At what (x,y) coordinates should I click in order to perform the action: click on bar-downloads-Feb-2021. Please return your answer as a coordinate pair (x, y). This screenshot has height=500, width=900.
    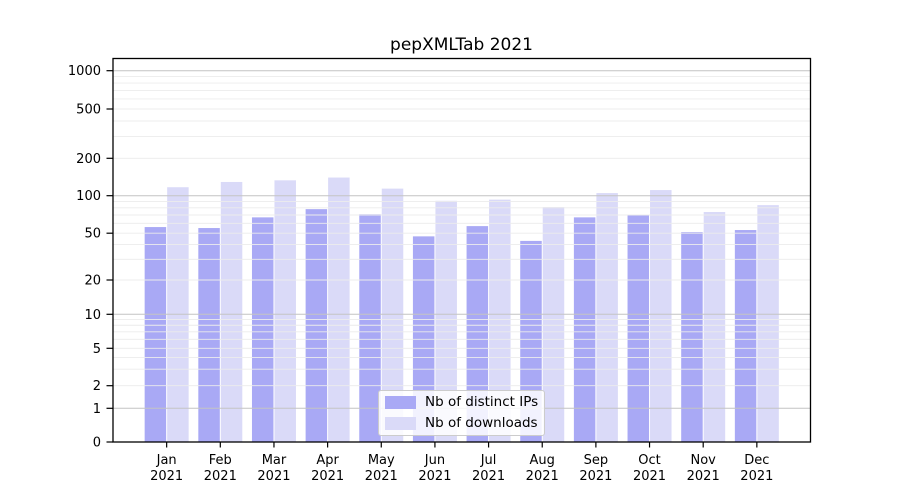
    Looking at the image, I should click on (231, 311).